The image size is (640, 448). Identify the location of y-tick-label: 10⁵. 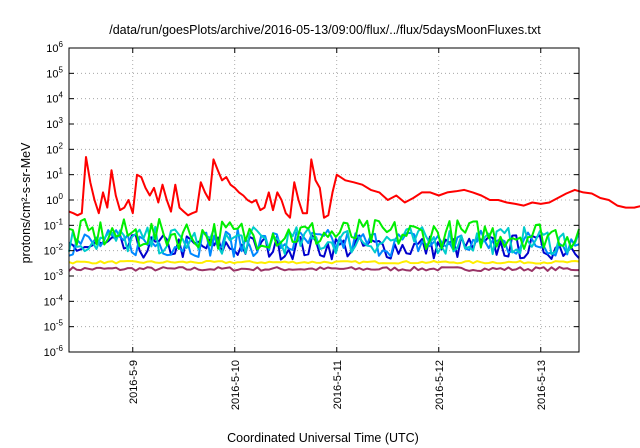
(54, 72).